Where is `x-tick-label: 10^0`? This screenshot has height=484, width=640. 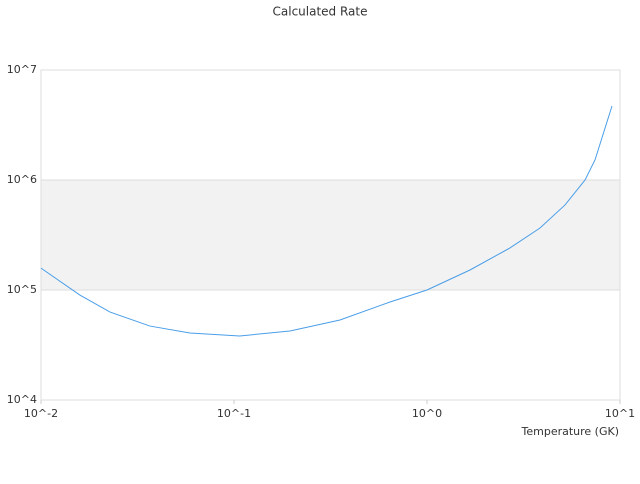 x-tick-label: 10^0 is located at coordinates (427, 413).